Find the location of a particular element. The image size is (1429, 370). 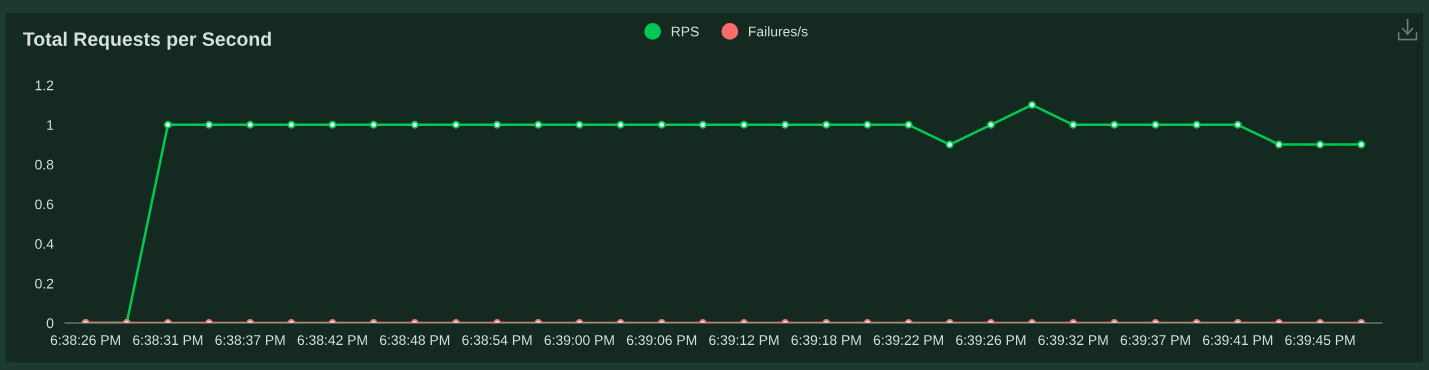

x-tick-label: 6:38:48 PM is located at coordinates (414, 340).